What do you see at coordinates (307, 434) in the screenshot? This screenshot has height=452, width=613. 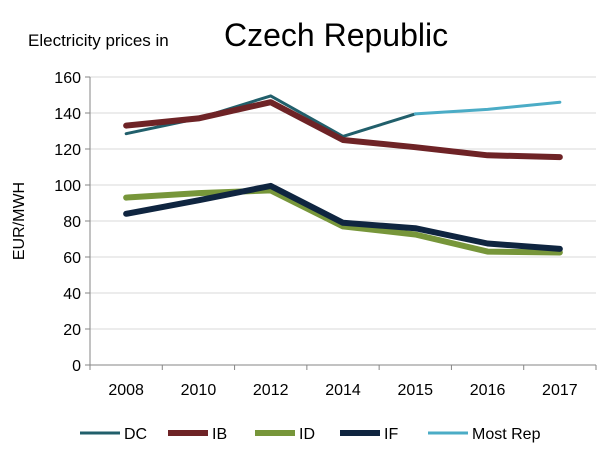 I see `legend-label: ID` at bounding box center [307, 434].